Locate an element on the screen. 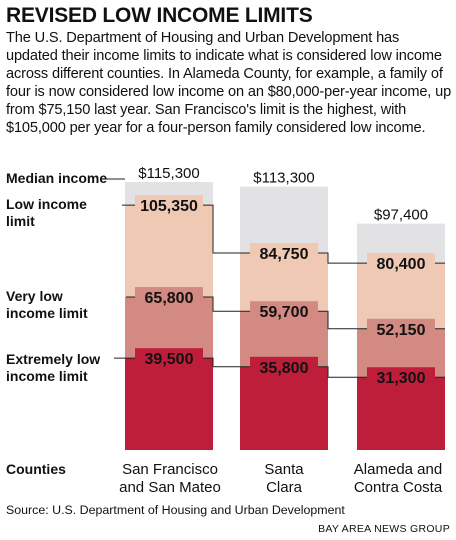 The width and height of the screenshot is (456, 540). counties-axis-label: Counties is located at coordinates (36, 469).